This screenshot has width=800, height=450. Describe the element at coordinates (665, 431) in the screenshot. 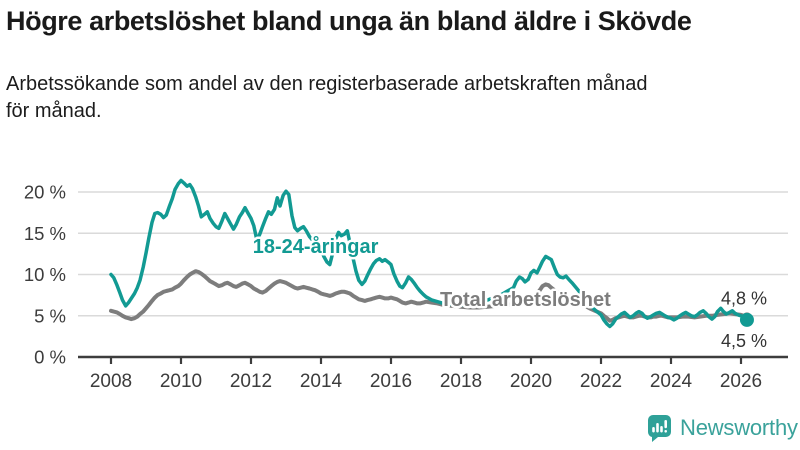

I see `logo-exclamation-dot` at that location.